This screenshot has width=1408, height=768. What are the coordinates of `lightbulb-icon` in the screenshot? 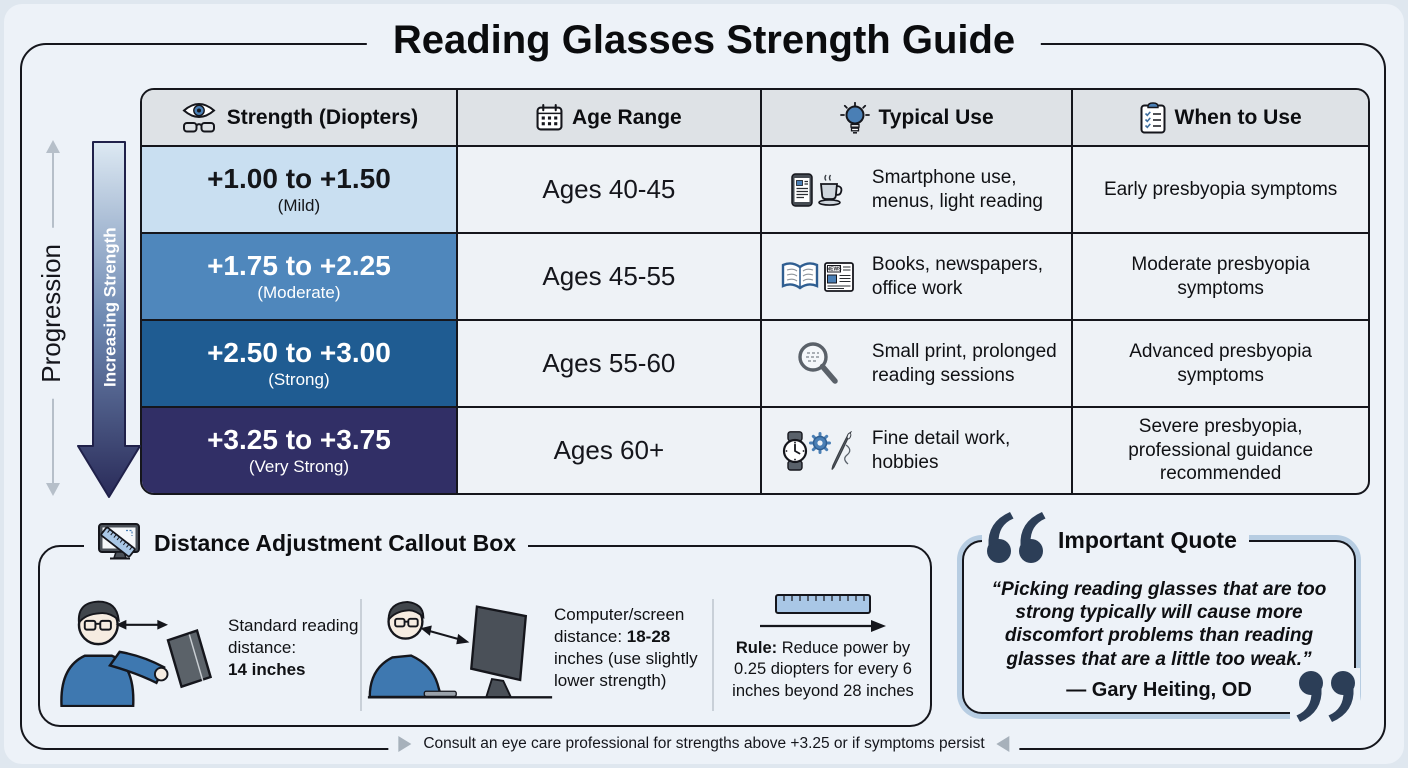 It's located at (854, 117).